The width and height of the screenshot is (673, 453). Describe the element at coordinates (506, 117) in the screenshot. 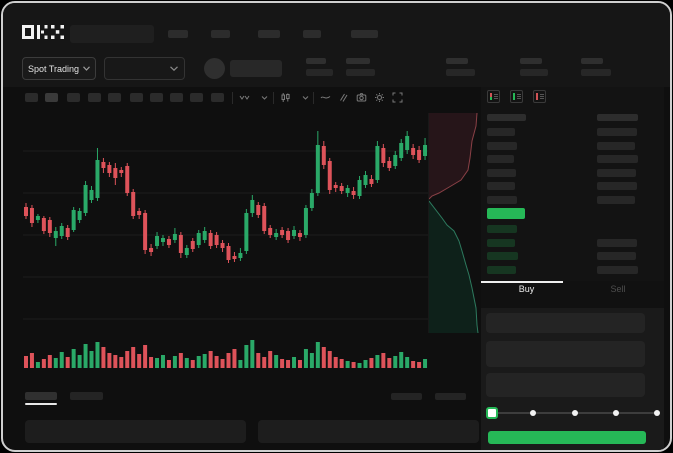

I see `orderbook-price-header` at that location.